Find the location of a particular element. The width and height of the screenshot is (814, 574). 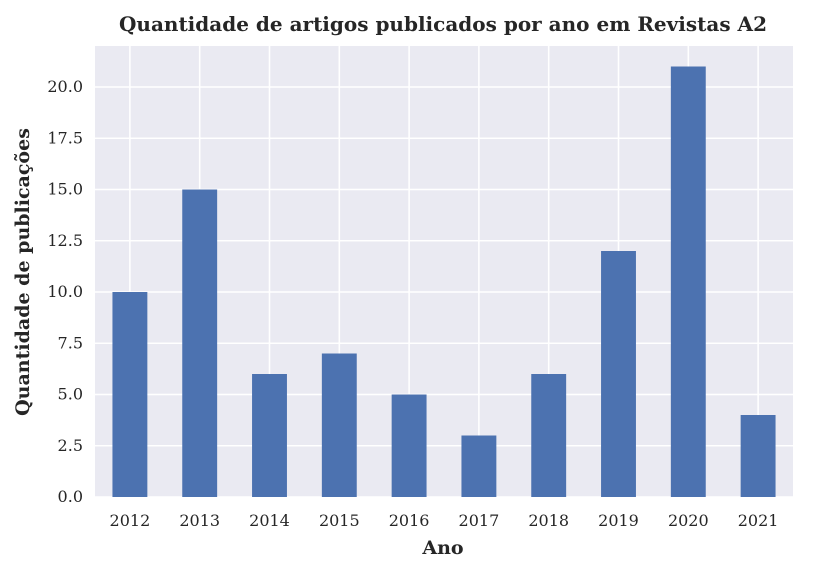

x-axis-ticks: 2012 2013 2014 2015 2016 2017 2018 2019 2020 2021 is located at coordinates (444, 520).